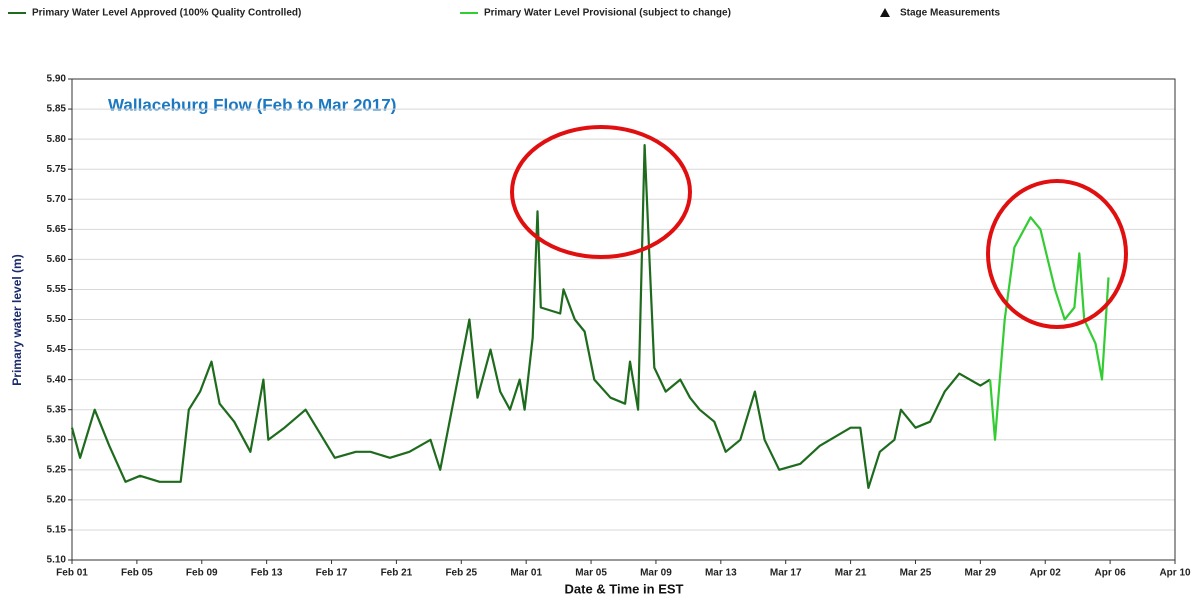  What do you see at coordinates (332, 573) in the screenshot?
I see `x-tick-label: Feb 17` at bounding box center [332, 573].